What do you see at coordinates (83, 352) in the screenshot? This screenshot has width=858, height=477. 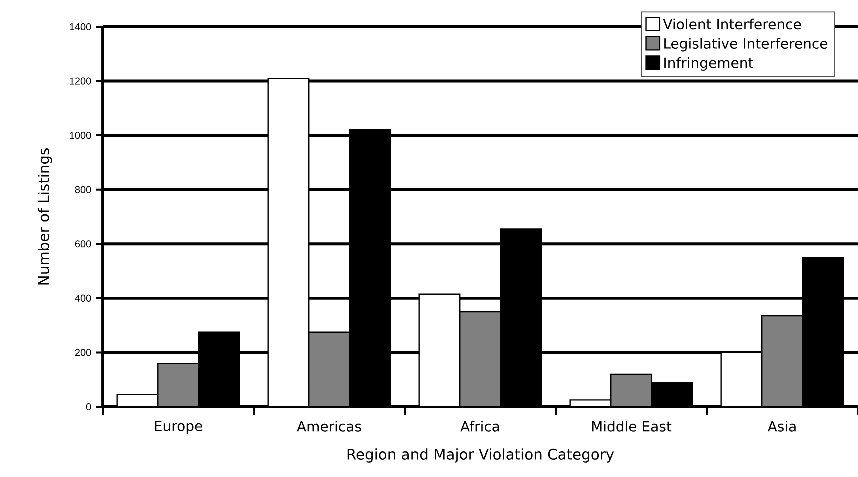 I see `y-tick-label: 200` at bounding box center [83, 352].